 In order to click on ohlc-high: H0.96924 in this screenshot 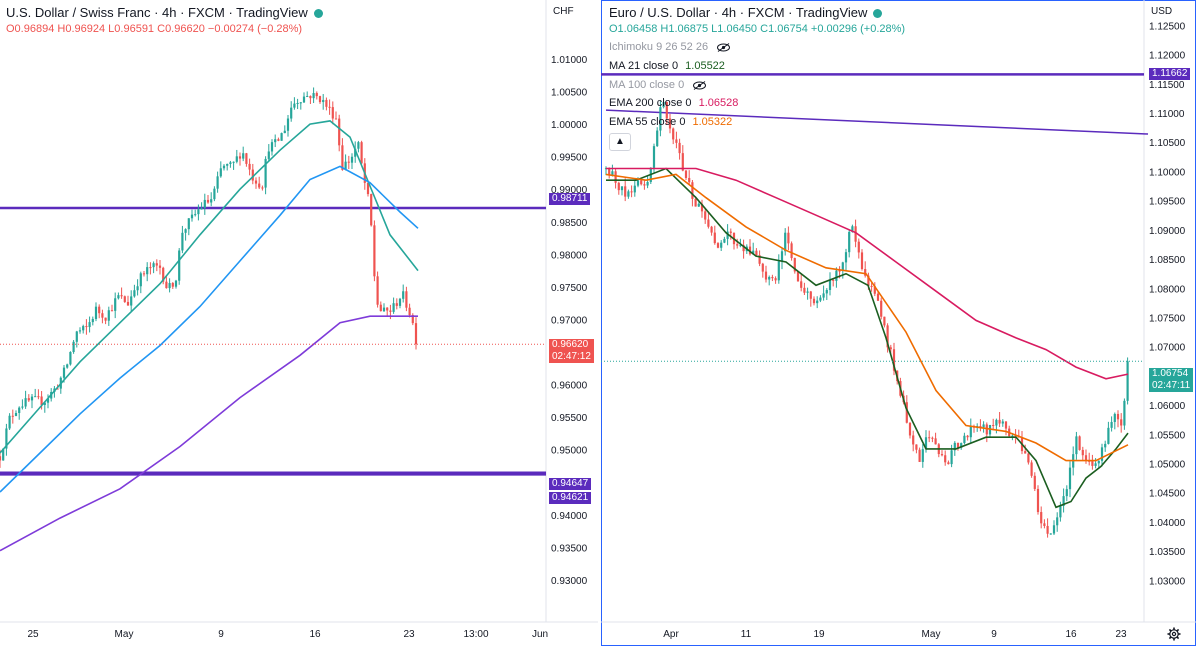, I will do `click(81, 29)`.